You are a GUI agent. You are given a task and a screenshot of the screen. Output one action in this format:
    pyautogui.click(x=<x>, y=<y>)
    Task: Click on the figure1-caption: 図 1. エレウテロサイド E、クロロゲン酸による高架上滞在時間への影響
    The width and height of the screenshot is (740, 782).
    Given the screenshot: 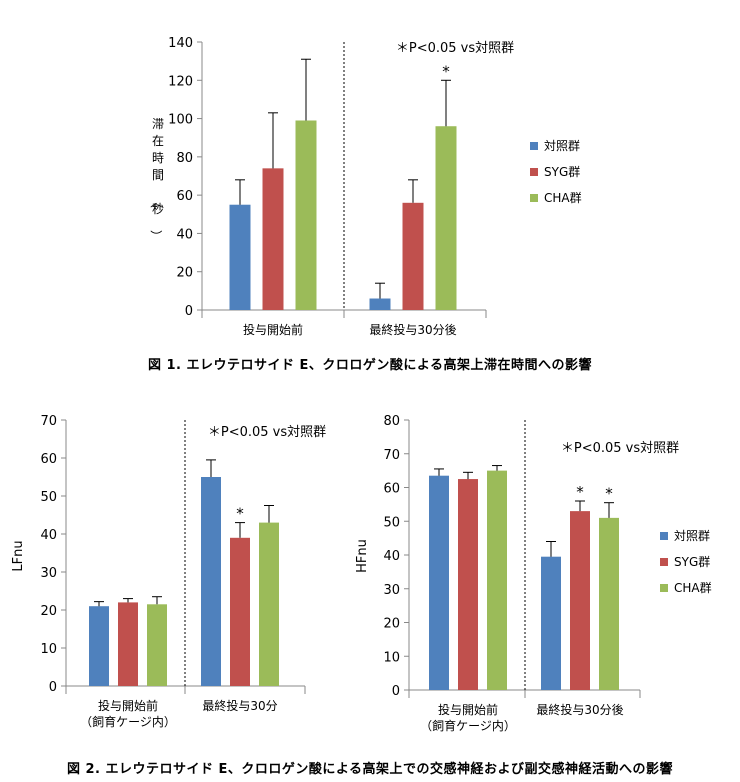 What is the action you would take?
    pyautogui.click(x=370, y=365)
    